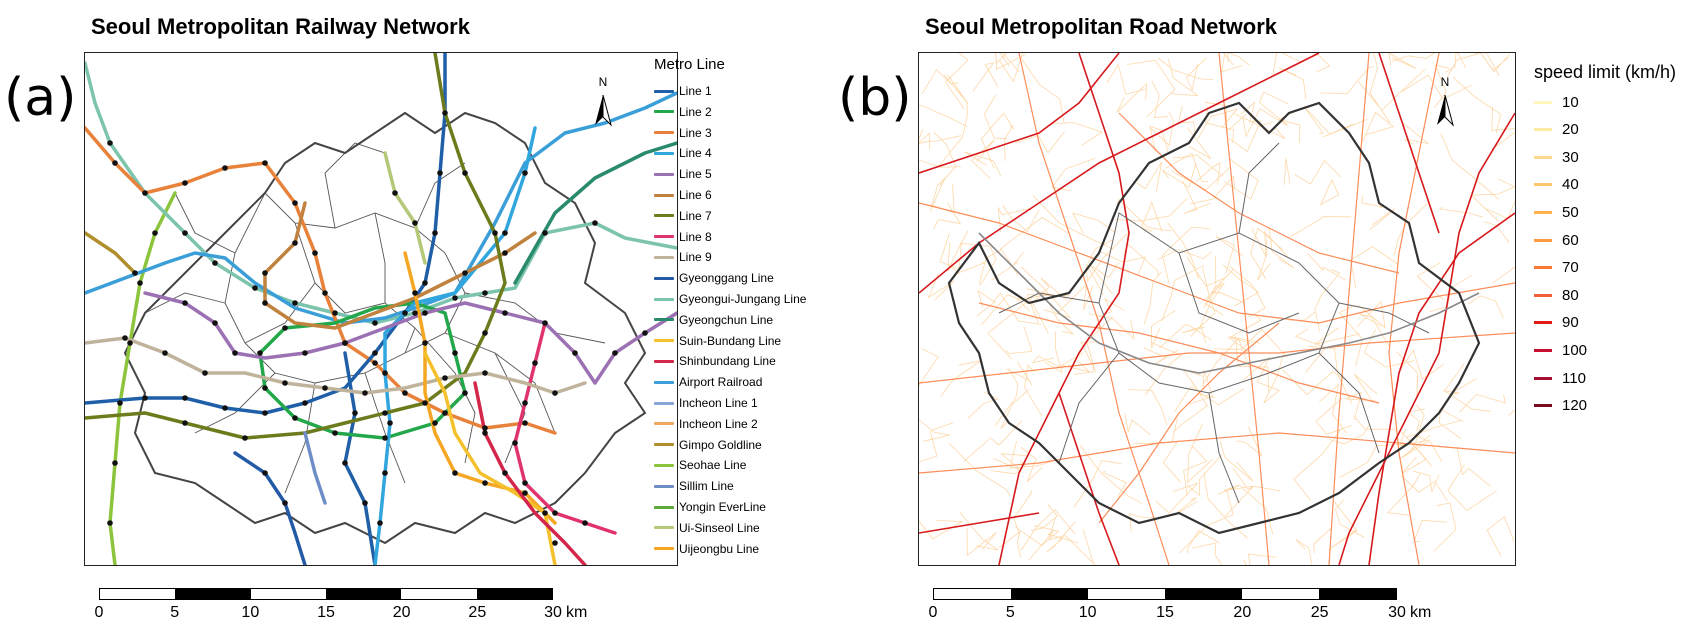 This screenshot has width=1702, height=632. I want to click on north-arrow-b, so click(1445, 110).